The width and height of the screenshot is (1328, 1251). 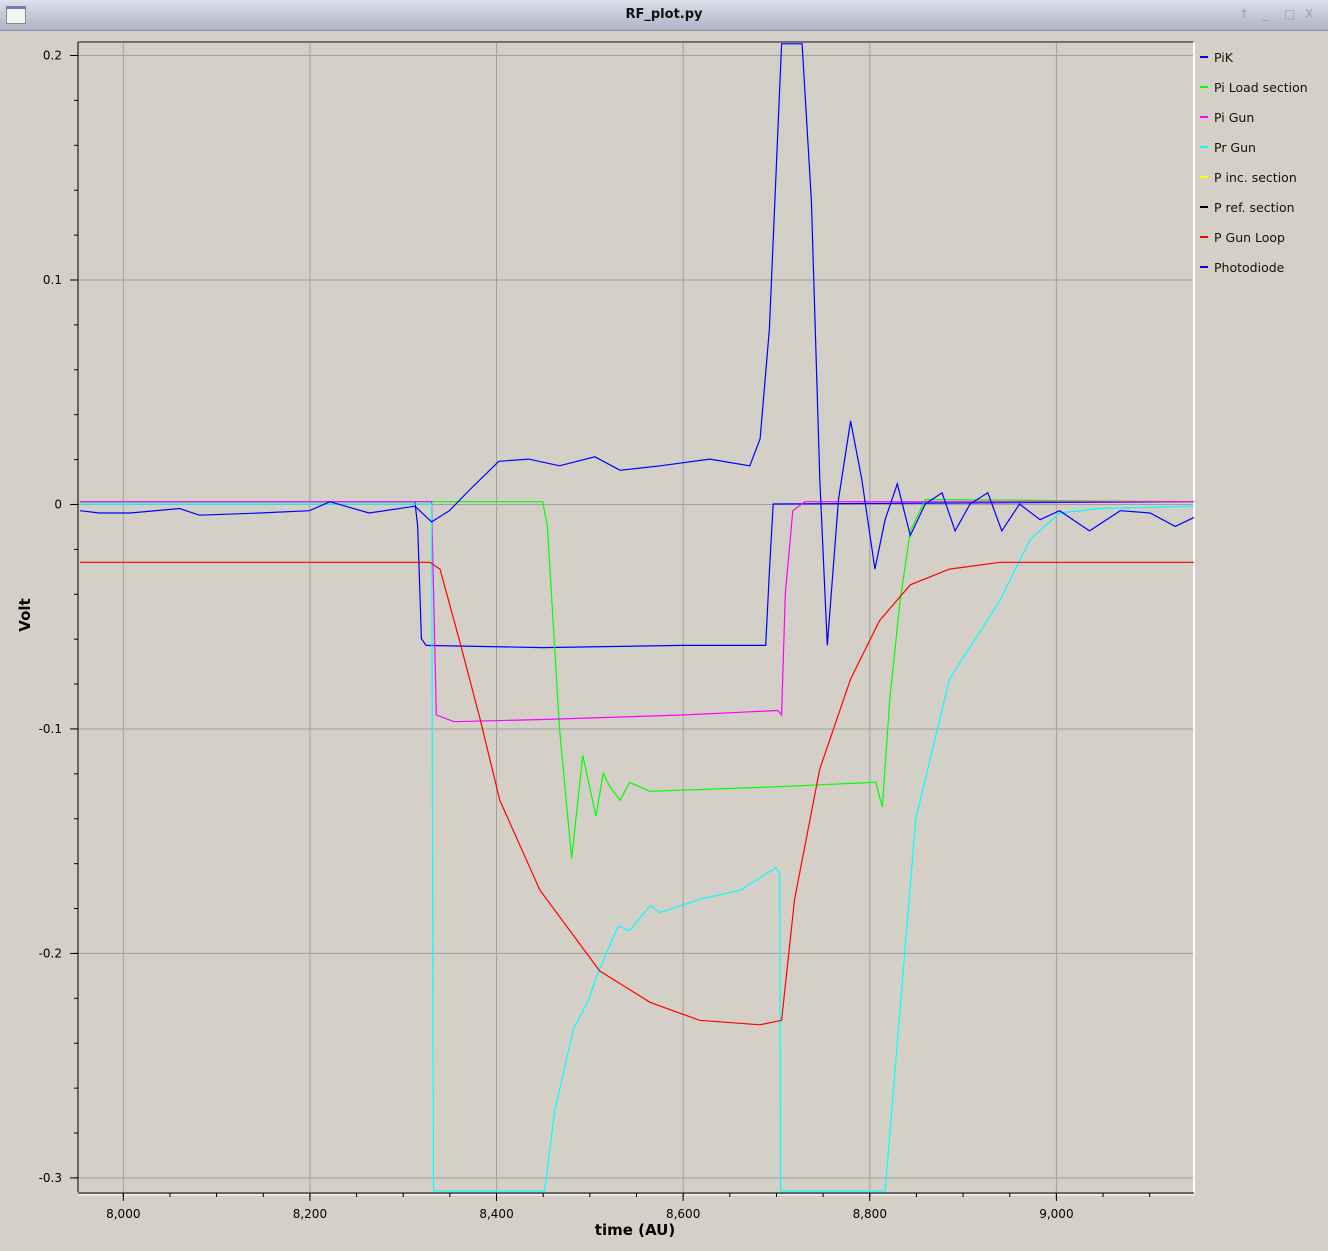 What do you see at coordinates (58, 504) in the screenshot?
I see `y-tick-label: 0` at bounding box center [58, 504].